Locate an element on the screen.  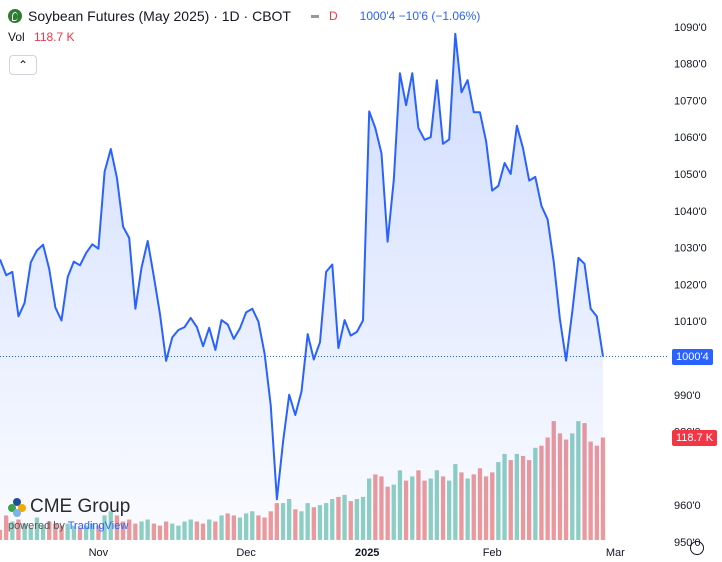
y-tick-label: 1060'0 is located at coordinates (690, 138).